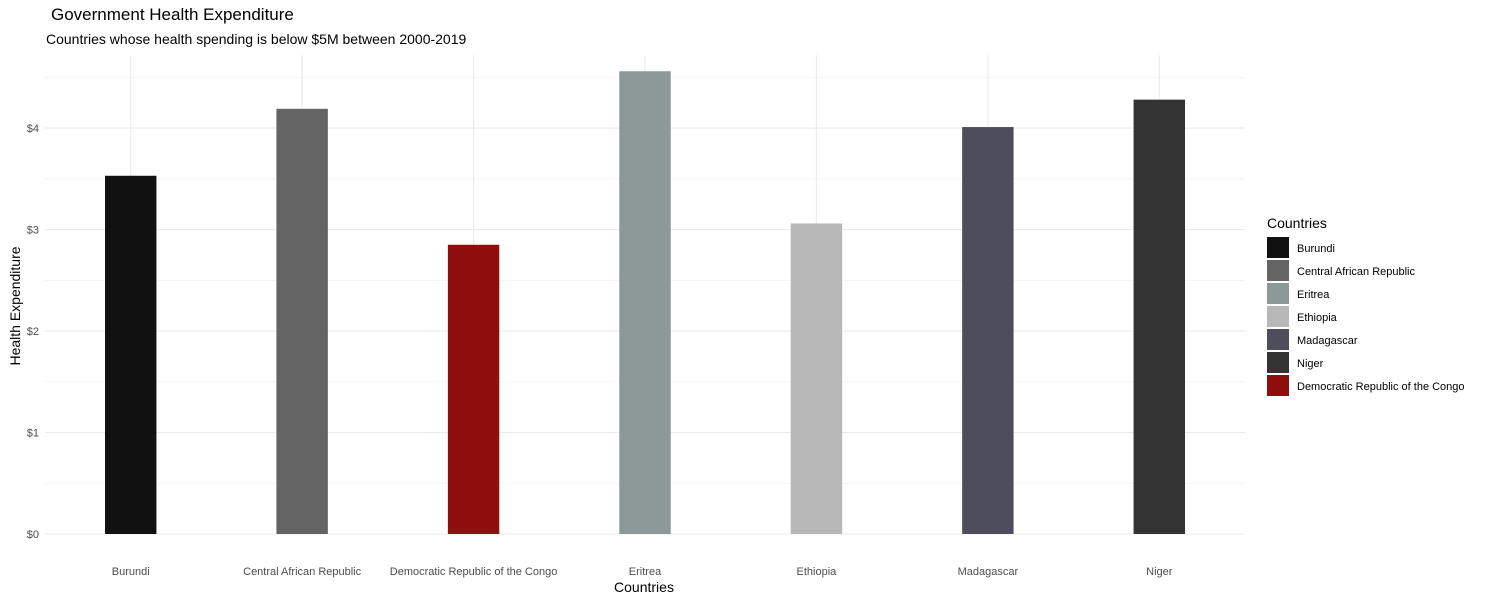 The image size is (1500, 602). Describe the element at coordinates (644, 587) in the screenshot. I see `x-axis-title: Countries` at that location.